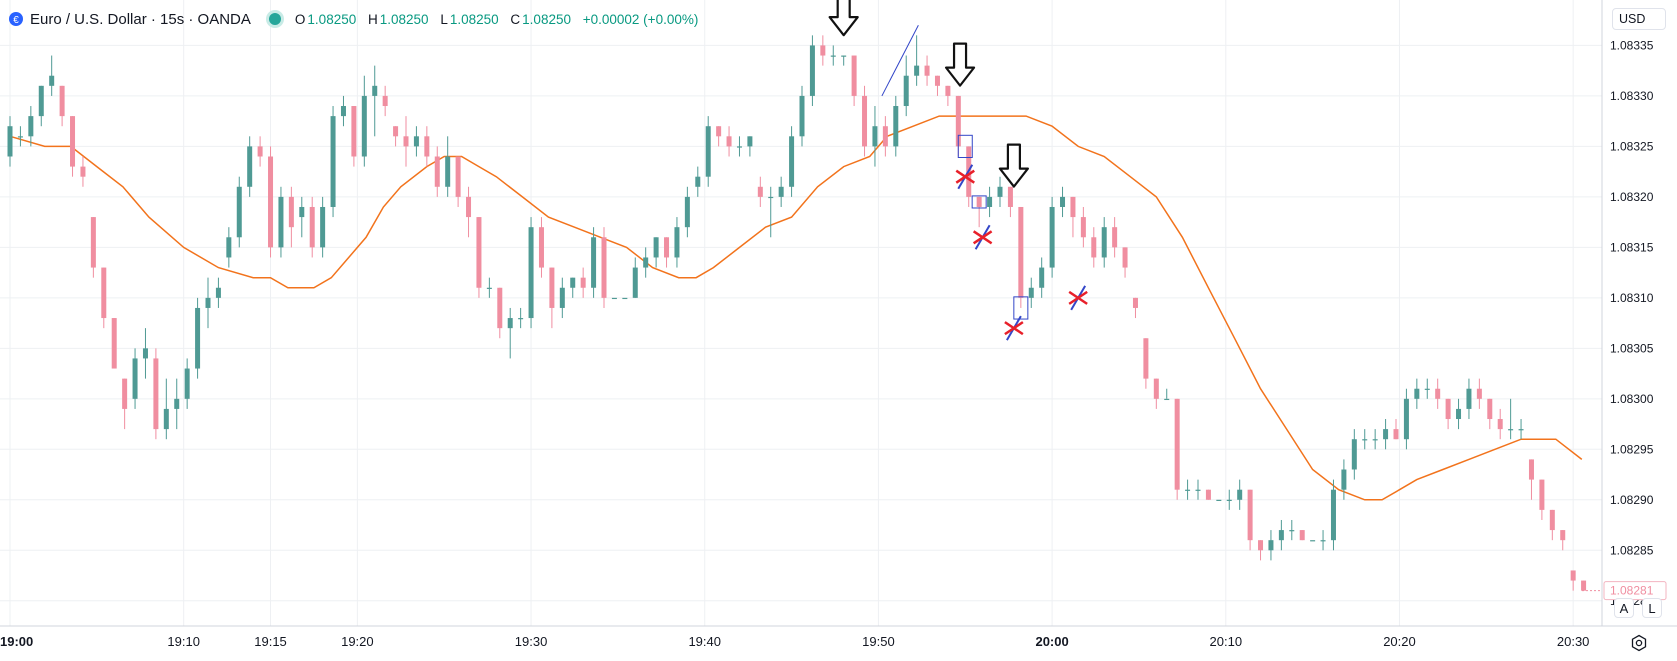 This screenshot has width=1677, height=661. I want to click on y-tick-label: 1.08290, so click(1632, 500).